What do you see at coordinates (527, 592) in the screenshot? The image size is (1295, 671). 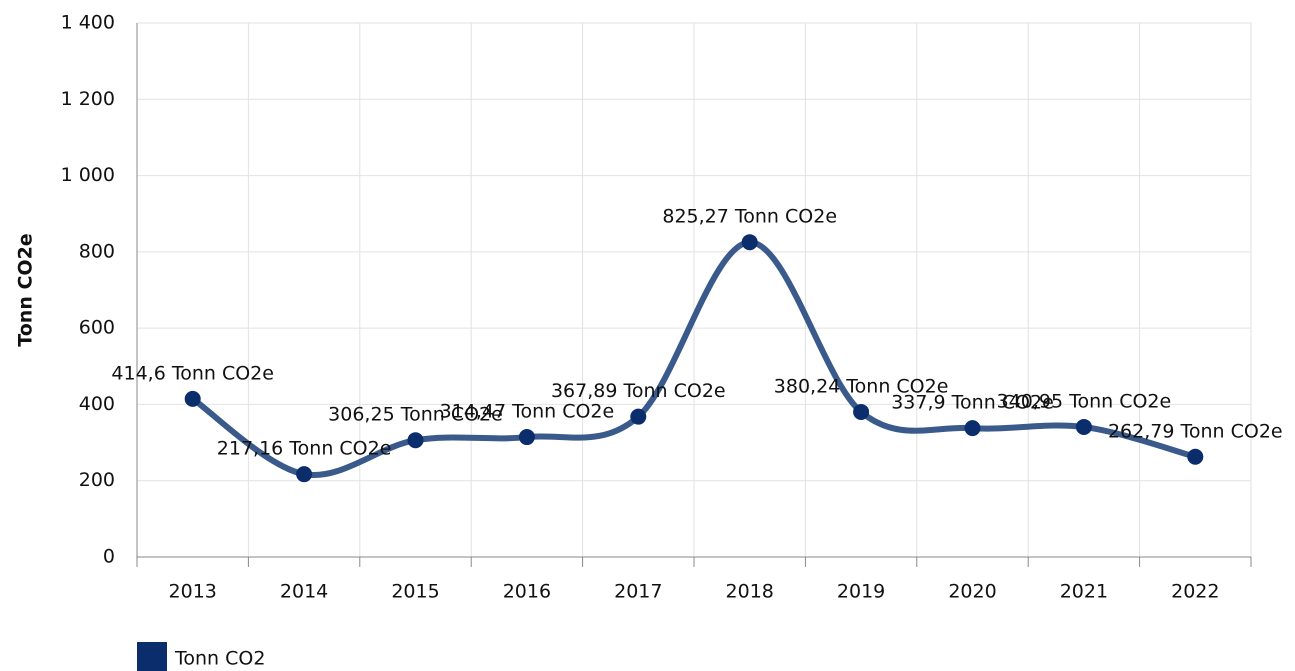 I see `x-tick-label: 2016` at bounding box center [527, 592].